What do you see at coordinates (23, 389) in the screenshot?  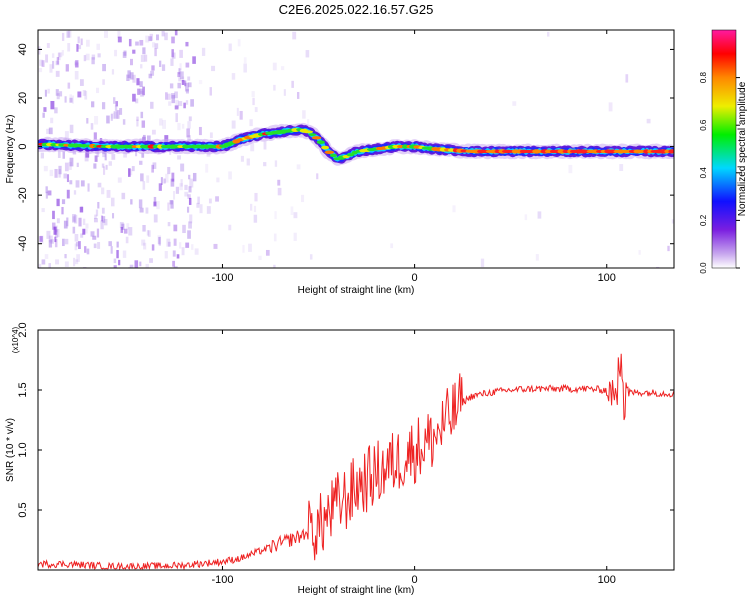 I see `snr-y-tick-label: 1.5` at bounding box center [23, 389].